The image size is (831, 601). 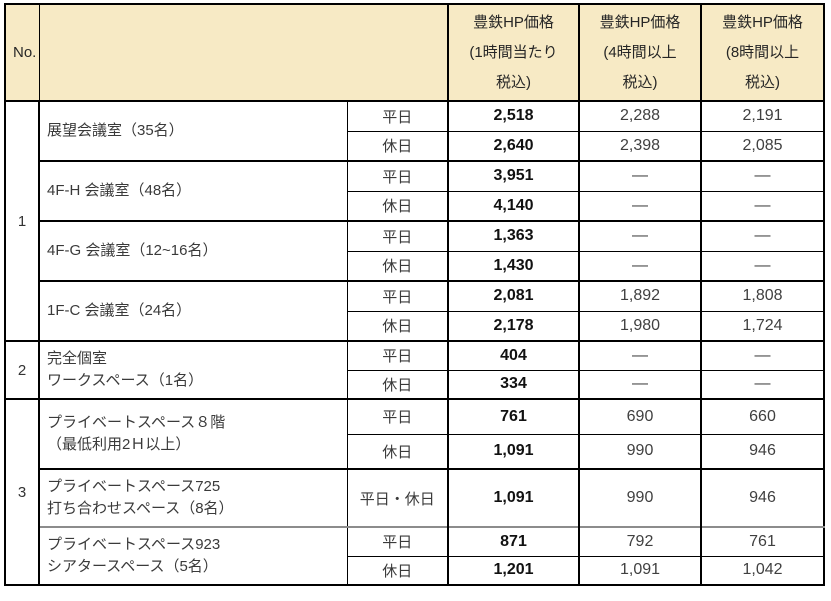 What do you see at coordinates (762, 116) in the screenshot?
I see `price-8h-cell: 2,191` at bounding box center [762, 116].